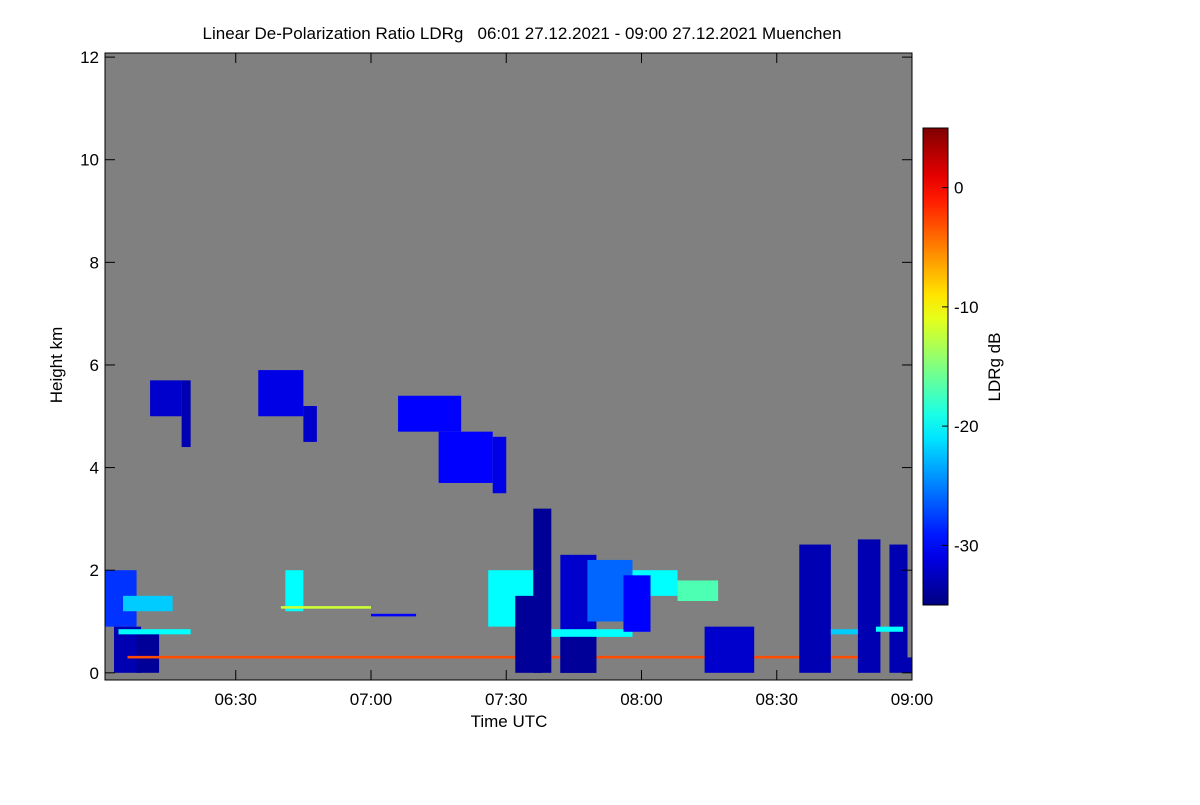 This screenshot has height=805, width=1200. I want to click on colorbar-tick-label: -30, so click(966, 545).